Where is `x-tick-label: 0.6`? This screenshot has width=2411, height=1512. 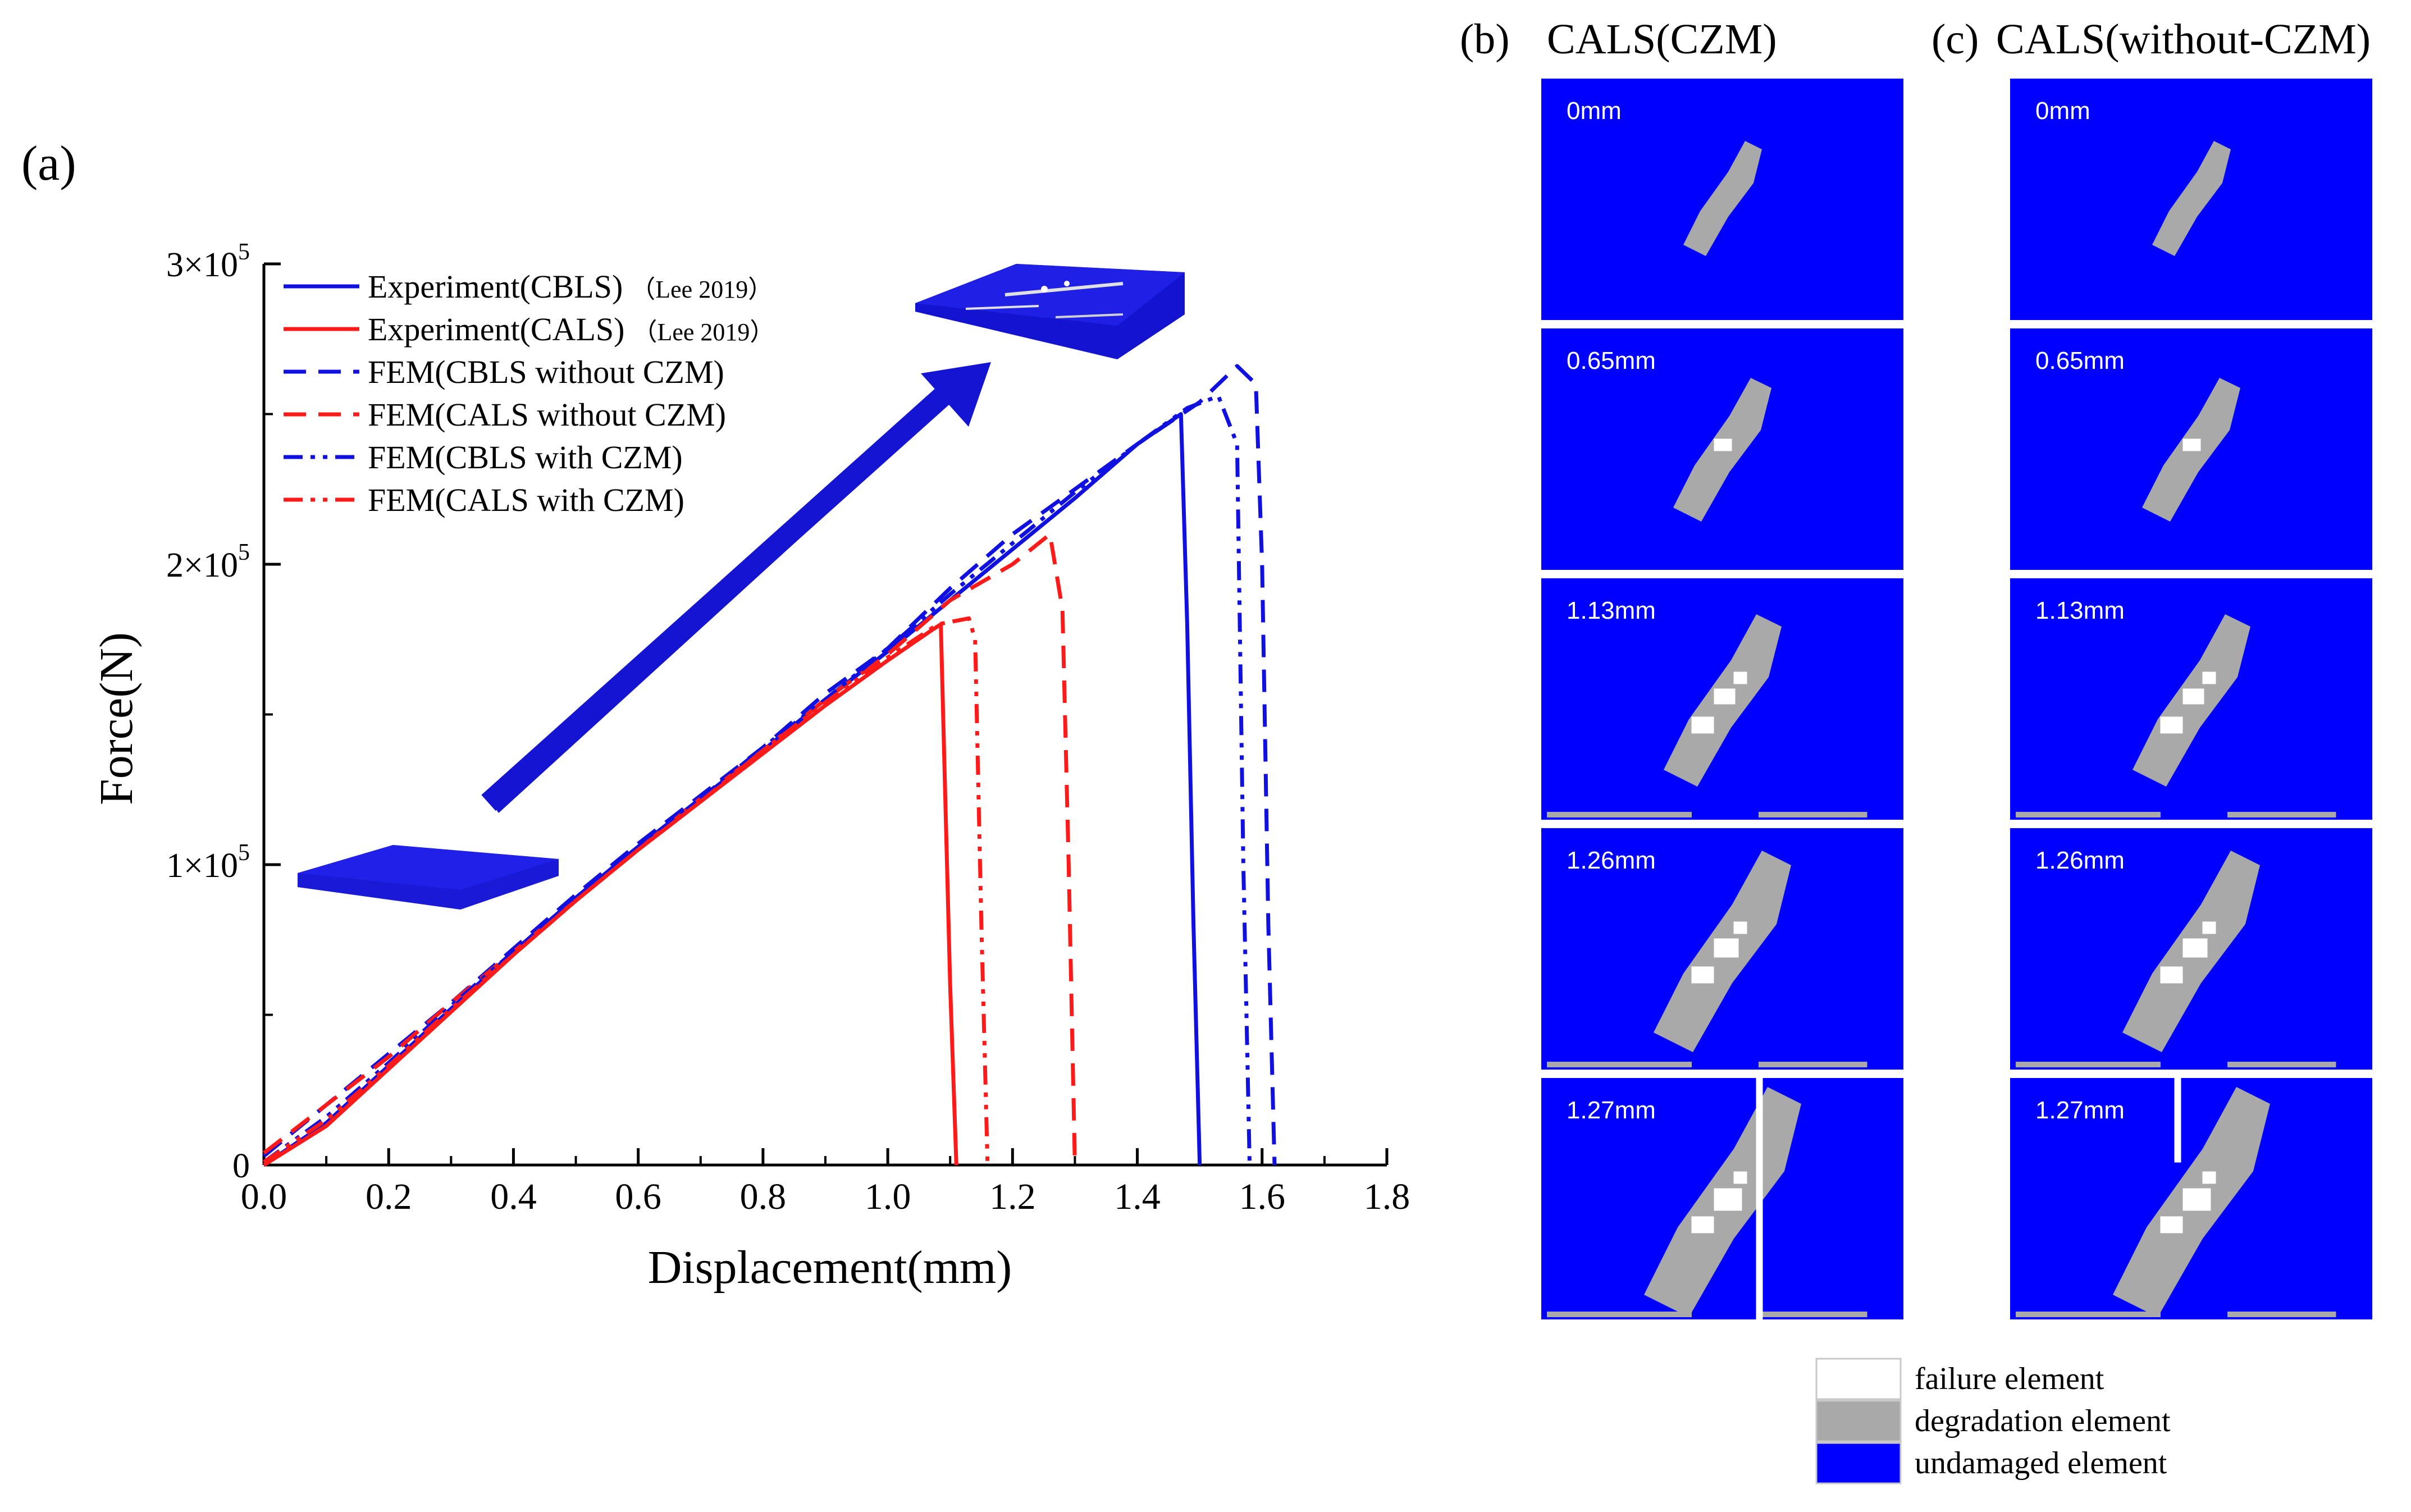
x-tick-label: 0.6 is located at coordinates (638, 1196).